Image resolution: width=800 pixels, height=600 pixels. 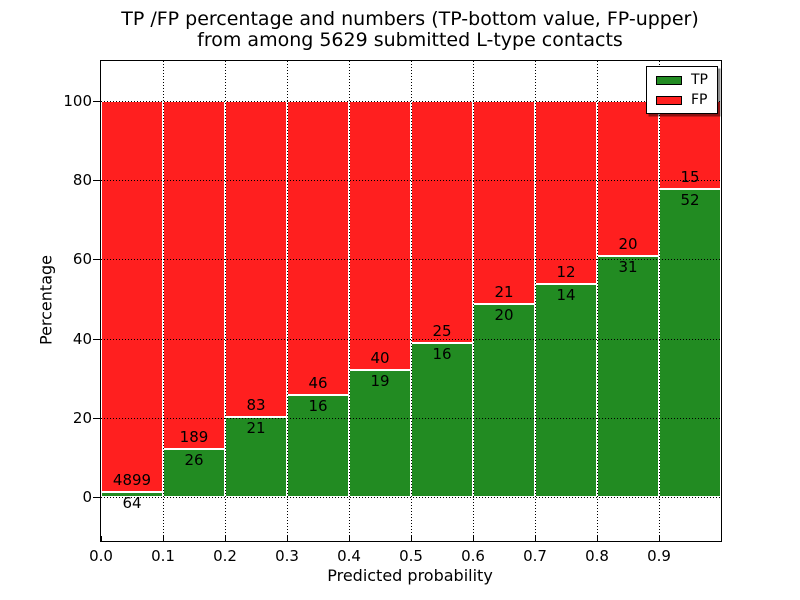 I want to click on y-tick-label: 0, so click(x=87, y=497).